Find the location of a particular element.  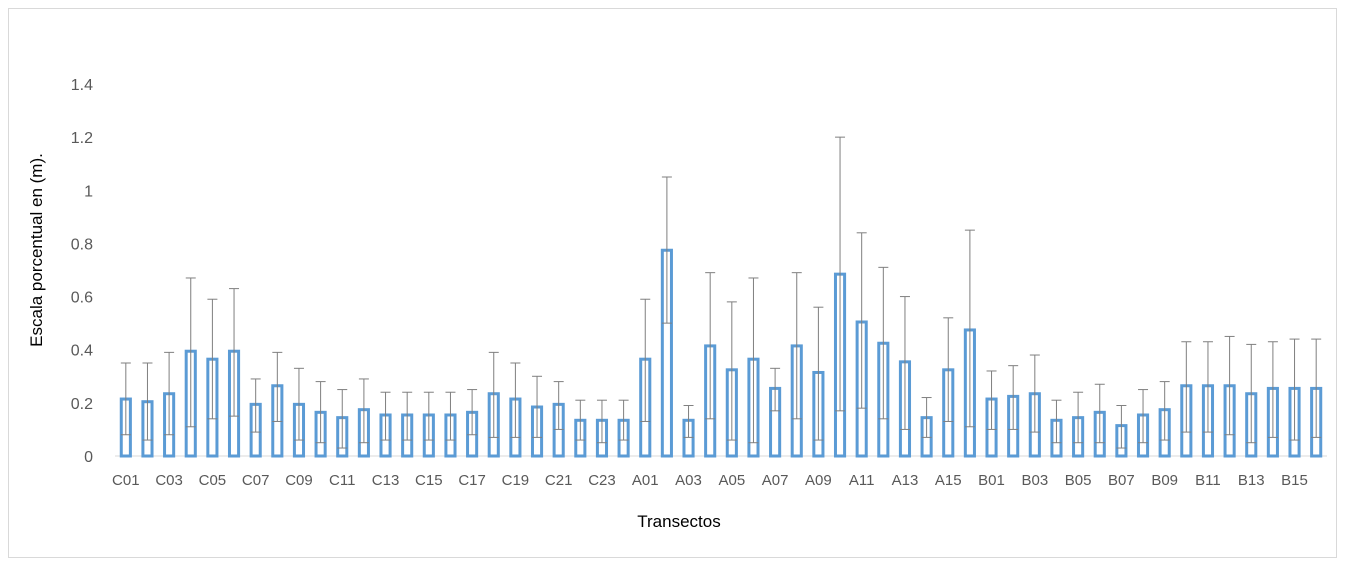

x-tick-label: C19 is located at coordinates (516, 480).